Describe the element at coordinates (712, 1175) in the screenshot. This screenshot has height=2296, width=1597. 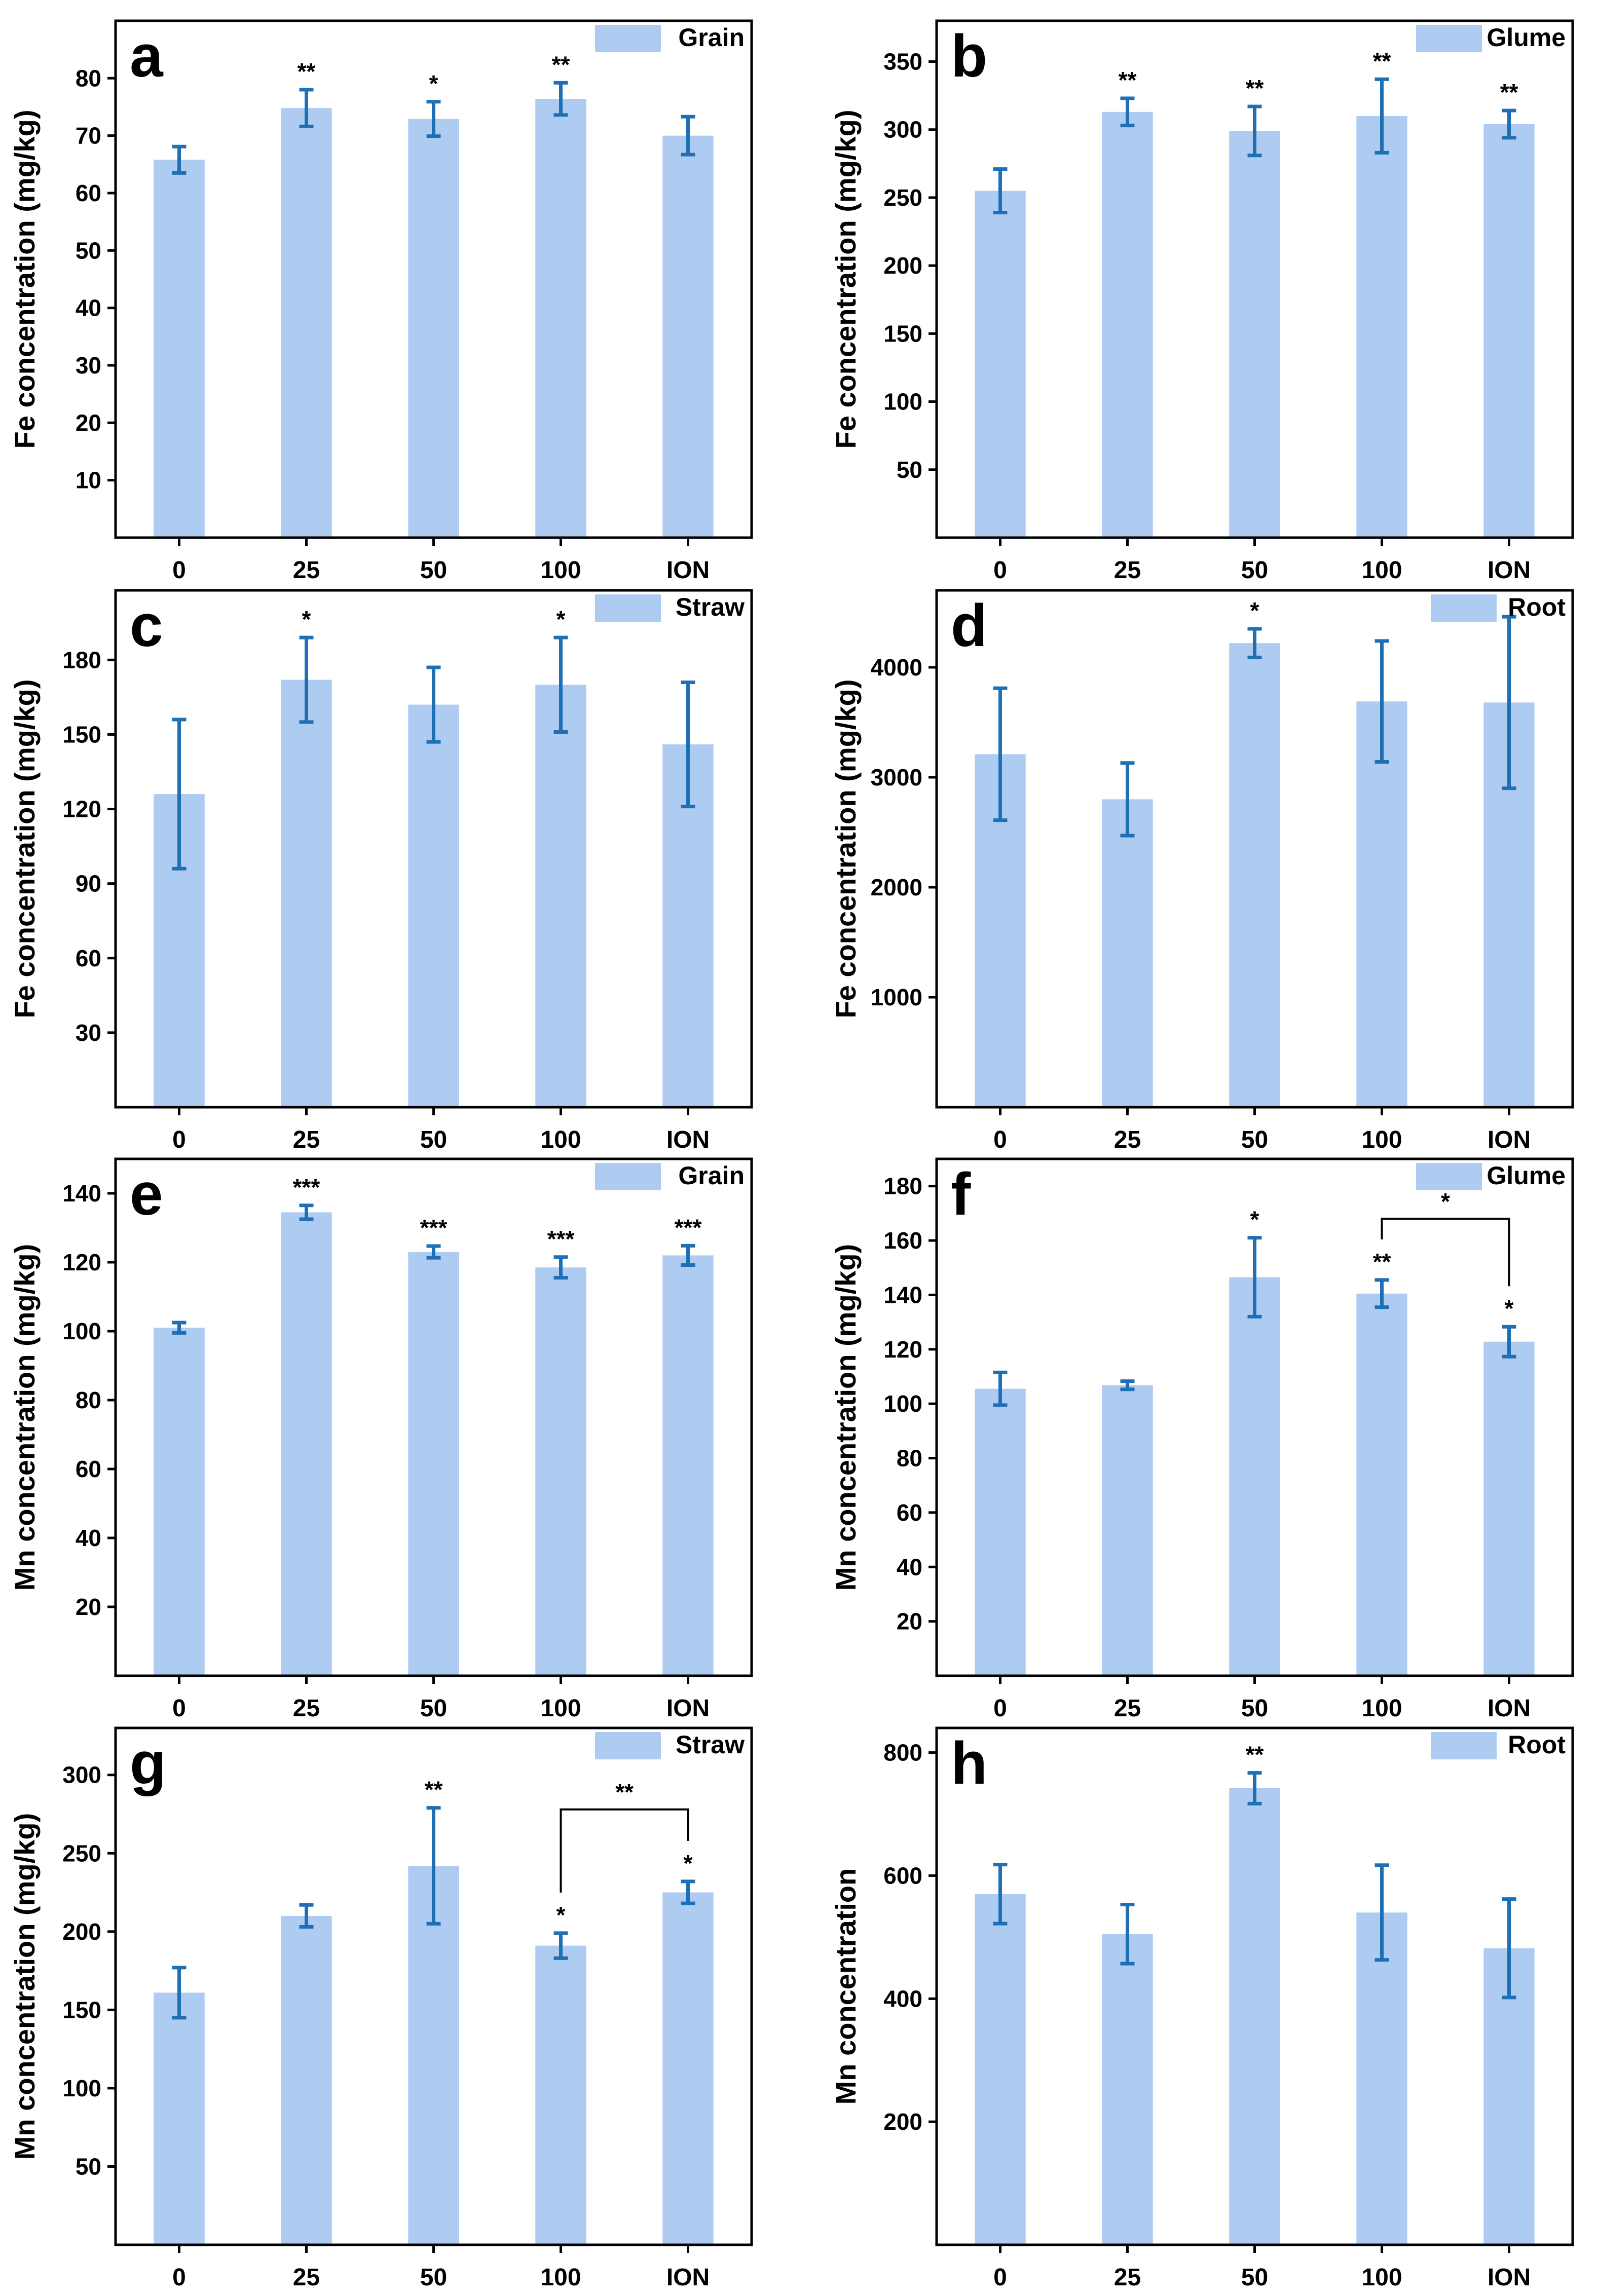
I see `legend-label: Grain` at that location.